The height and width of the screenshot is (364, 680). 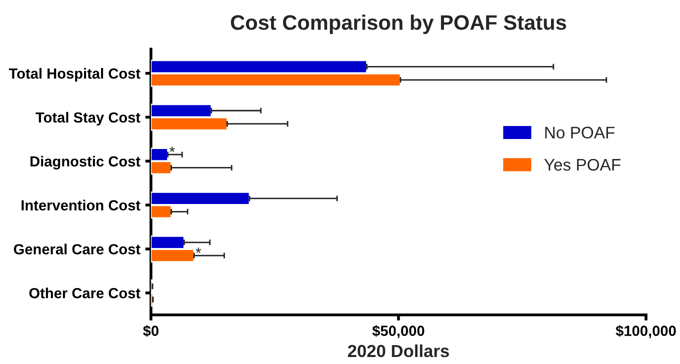 What do you see at coordinates (398, 24) in the screenshot?
I see `chart-title: Cost Comparison by POAF Status` at bounding box center [398, 24].